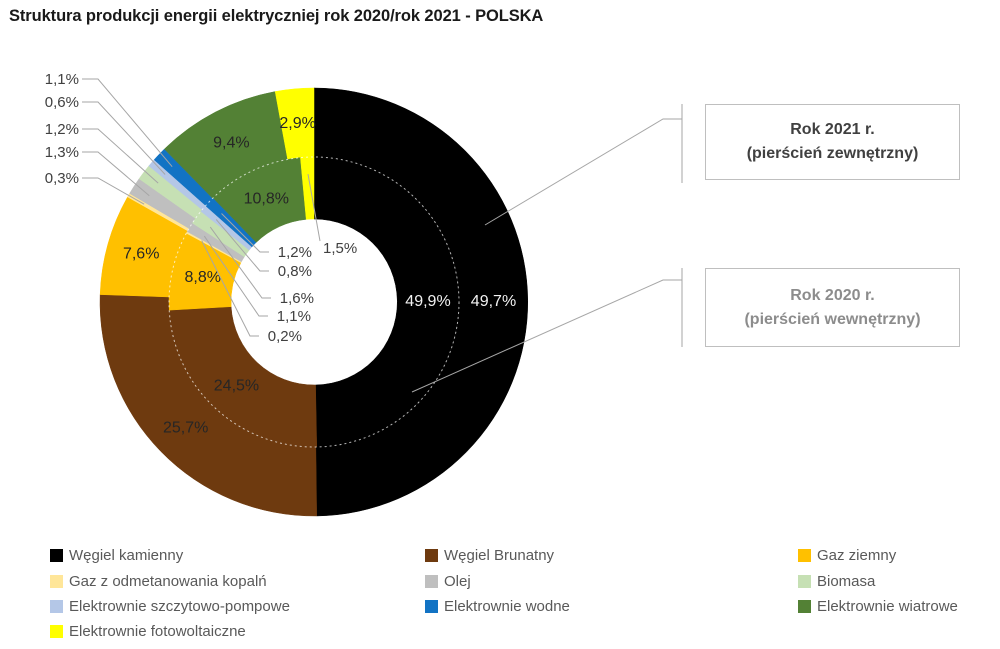 The image size is (1000, 649). I want to click on leader-2021-elektrownie-szczytowo-pompowe, so click(124, 138).